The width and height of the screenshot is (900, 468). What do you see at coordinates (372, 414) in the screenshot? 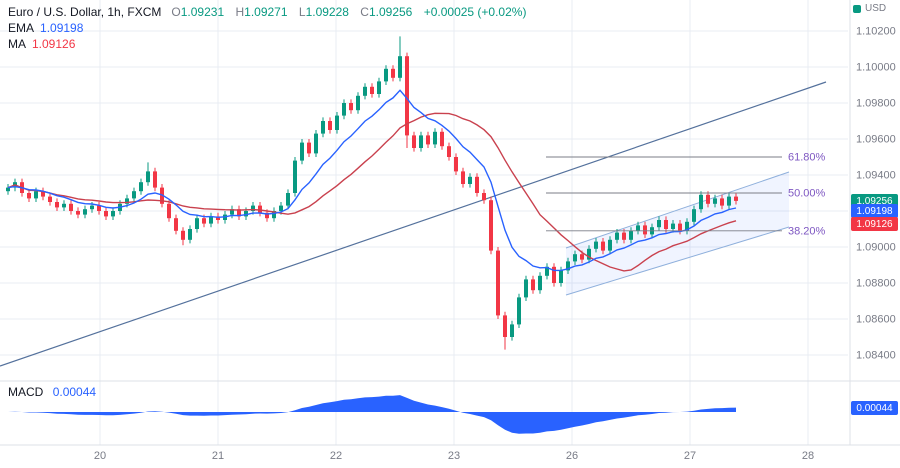
I see `macd-area` at bounding box center [372, 414].